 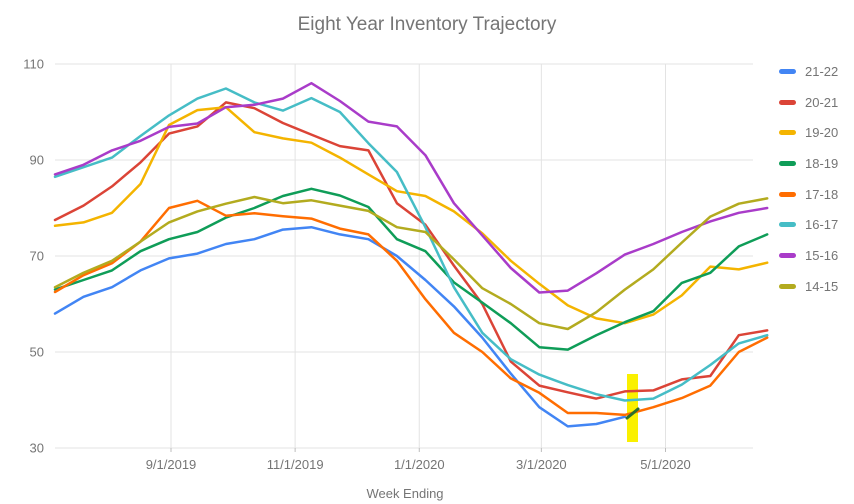 What do you see at coordinates (822, 225) in the screenshot?
I see `legend-label: 16-17` at bounding box center [822, 225].